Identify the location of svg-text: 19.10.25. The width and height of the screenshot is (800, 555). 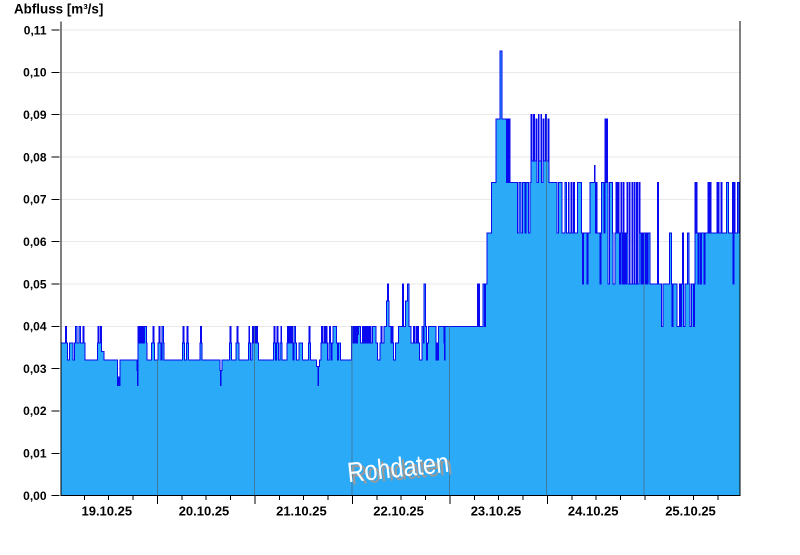
(106, 511).